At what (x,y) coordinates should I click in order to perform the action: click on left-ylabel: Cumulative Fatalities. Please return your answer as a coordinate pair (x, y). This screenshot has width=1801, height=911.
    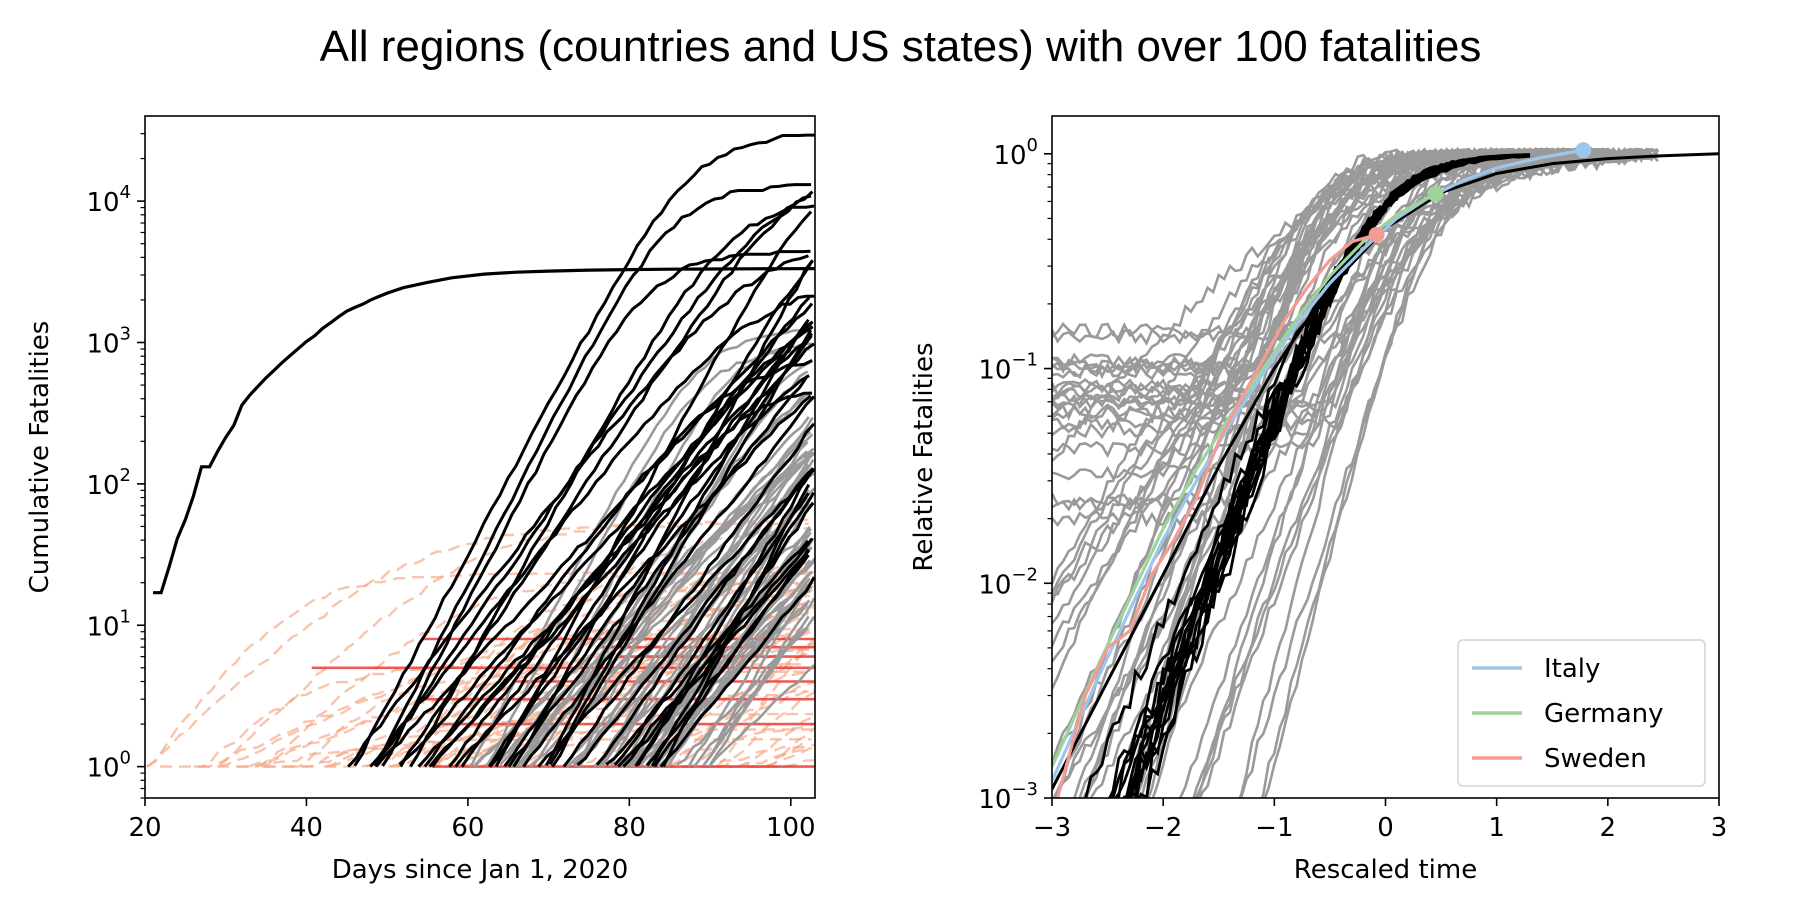
    Looking at the image, I should click on (40, 457).